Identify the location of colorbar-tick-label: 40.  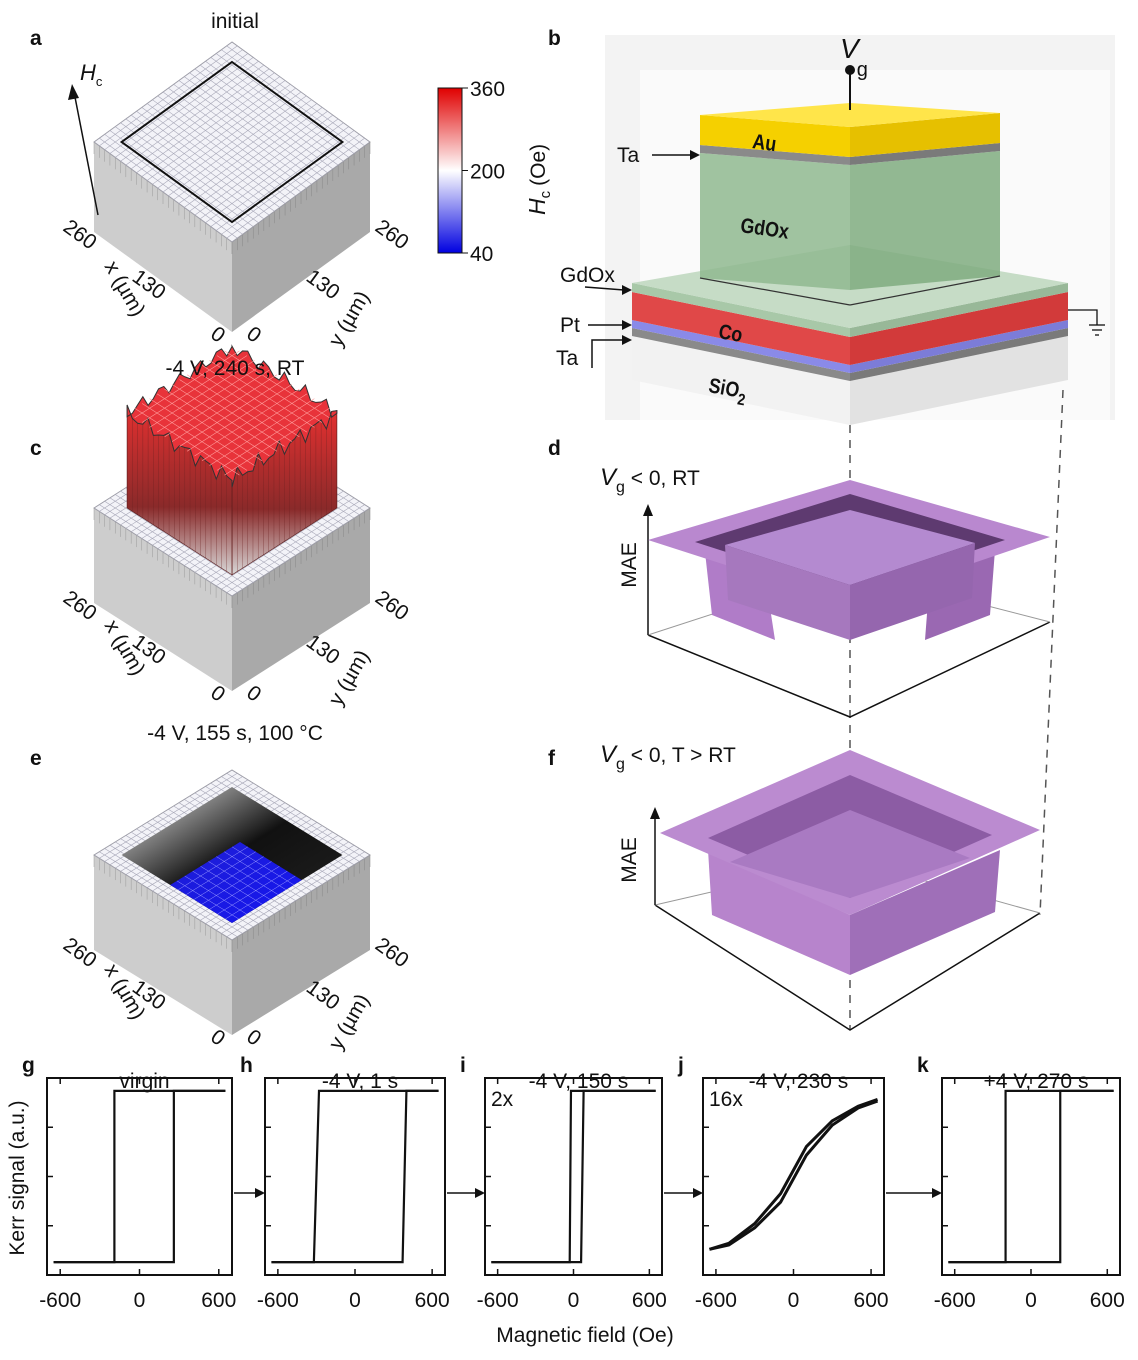
(481, 254).